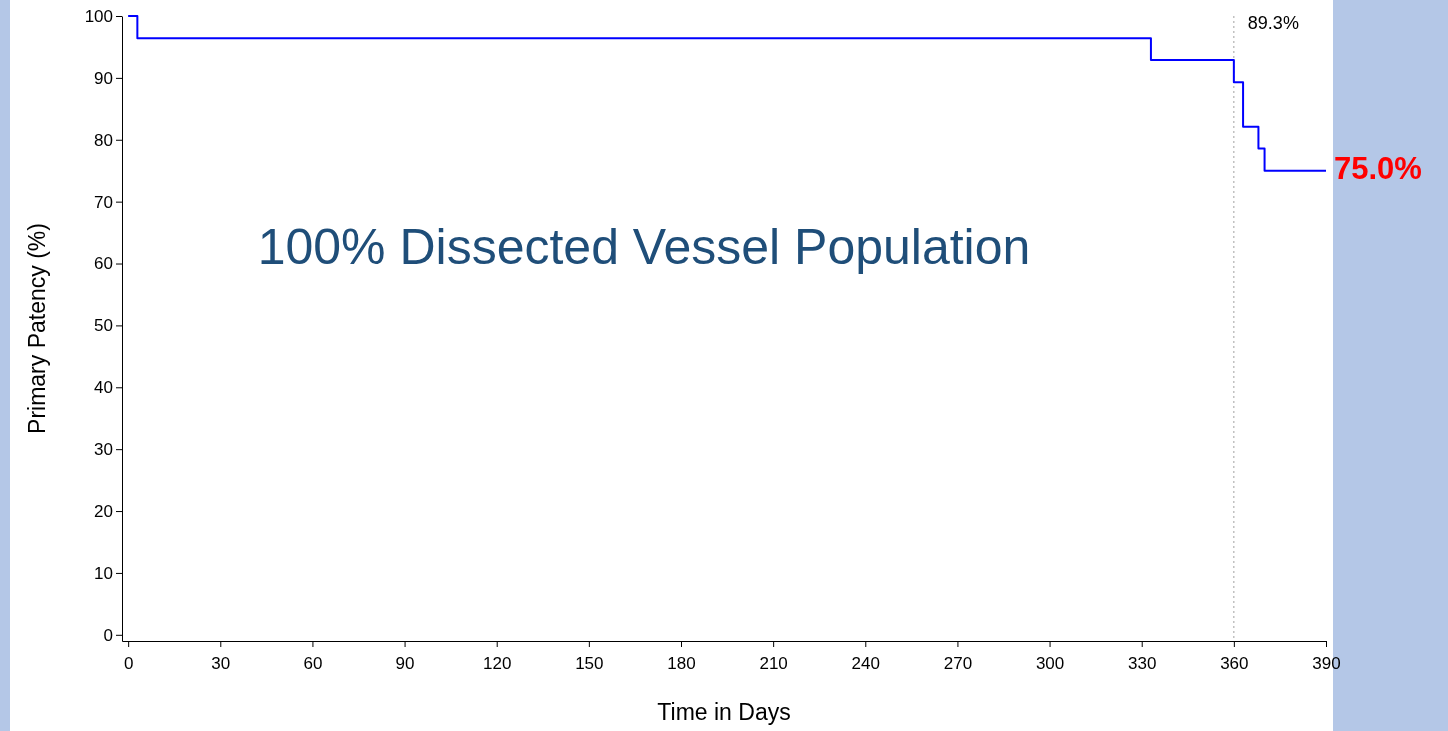 This screenshot has height=731, width=1448. What do you see at coordinates (773, 663) in the screenshot?
I see `x-tick-label: 210` at bounding box center [773, 663].